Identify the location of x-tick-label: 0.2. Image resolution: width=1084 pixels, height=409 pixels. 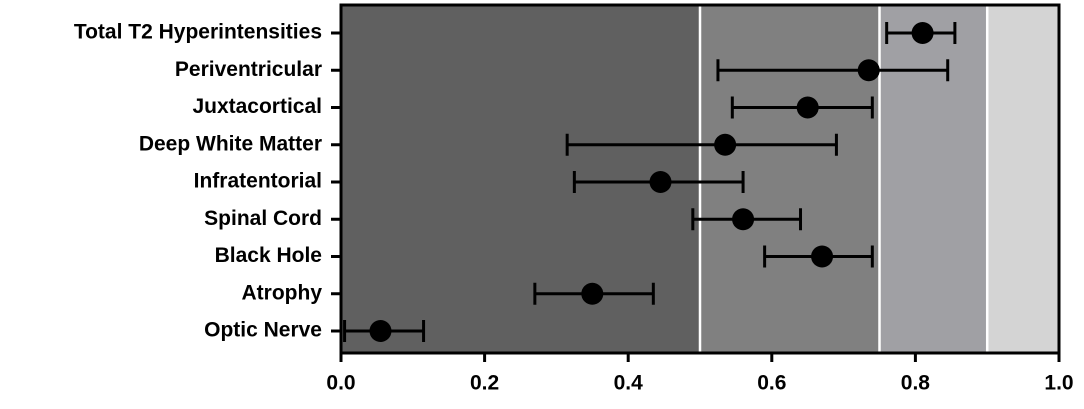
(484, 383).